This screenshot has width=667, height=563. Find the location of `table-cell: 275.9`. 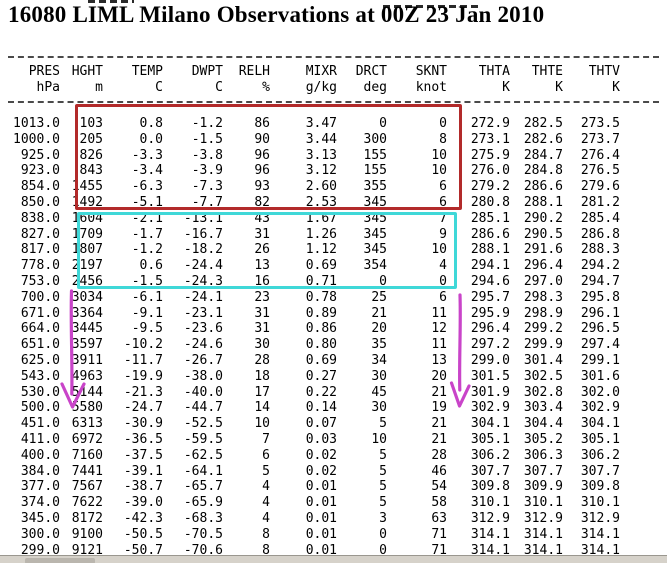

table-cell: 275.9 is located at coordinates (490, 155).